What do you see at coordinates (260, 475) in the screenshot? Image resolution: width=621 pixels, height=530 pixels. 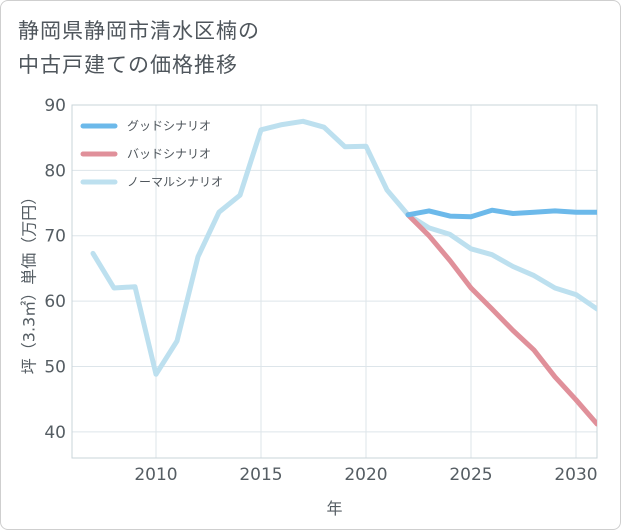 I see `x-tick-label: 2015` at bounding box center [260, 475].